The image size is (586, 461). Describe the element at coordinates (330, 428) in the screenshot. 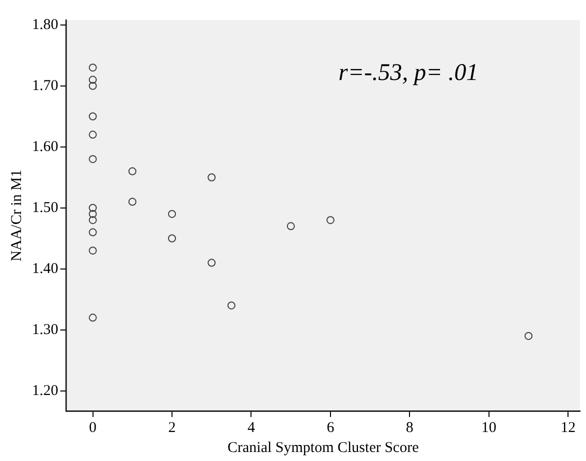

I see `x-tick-label: 6` at that location.